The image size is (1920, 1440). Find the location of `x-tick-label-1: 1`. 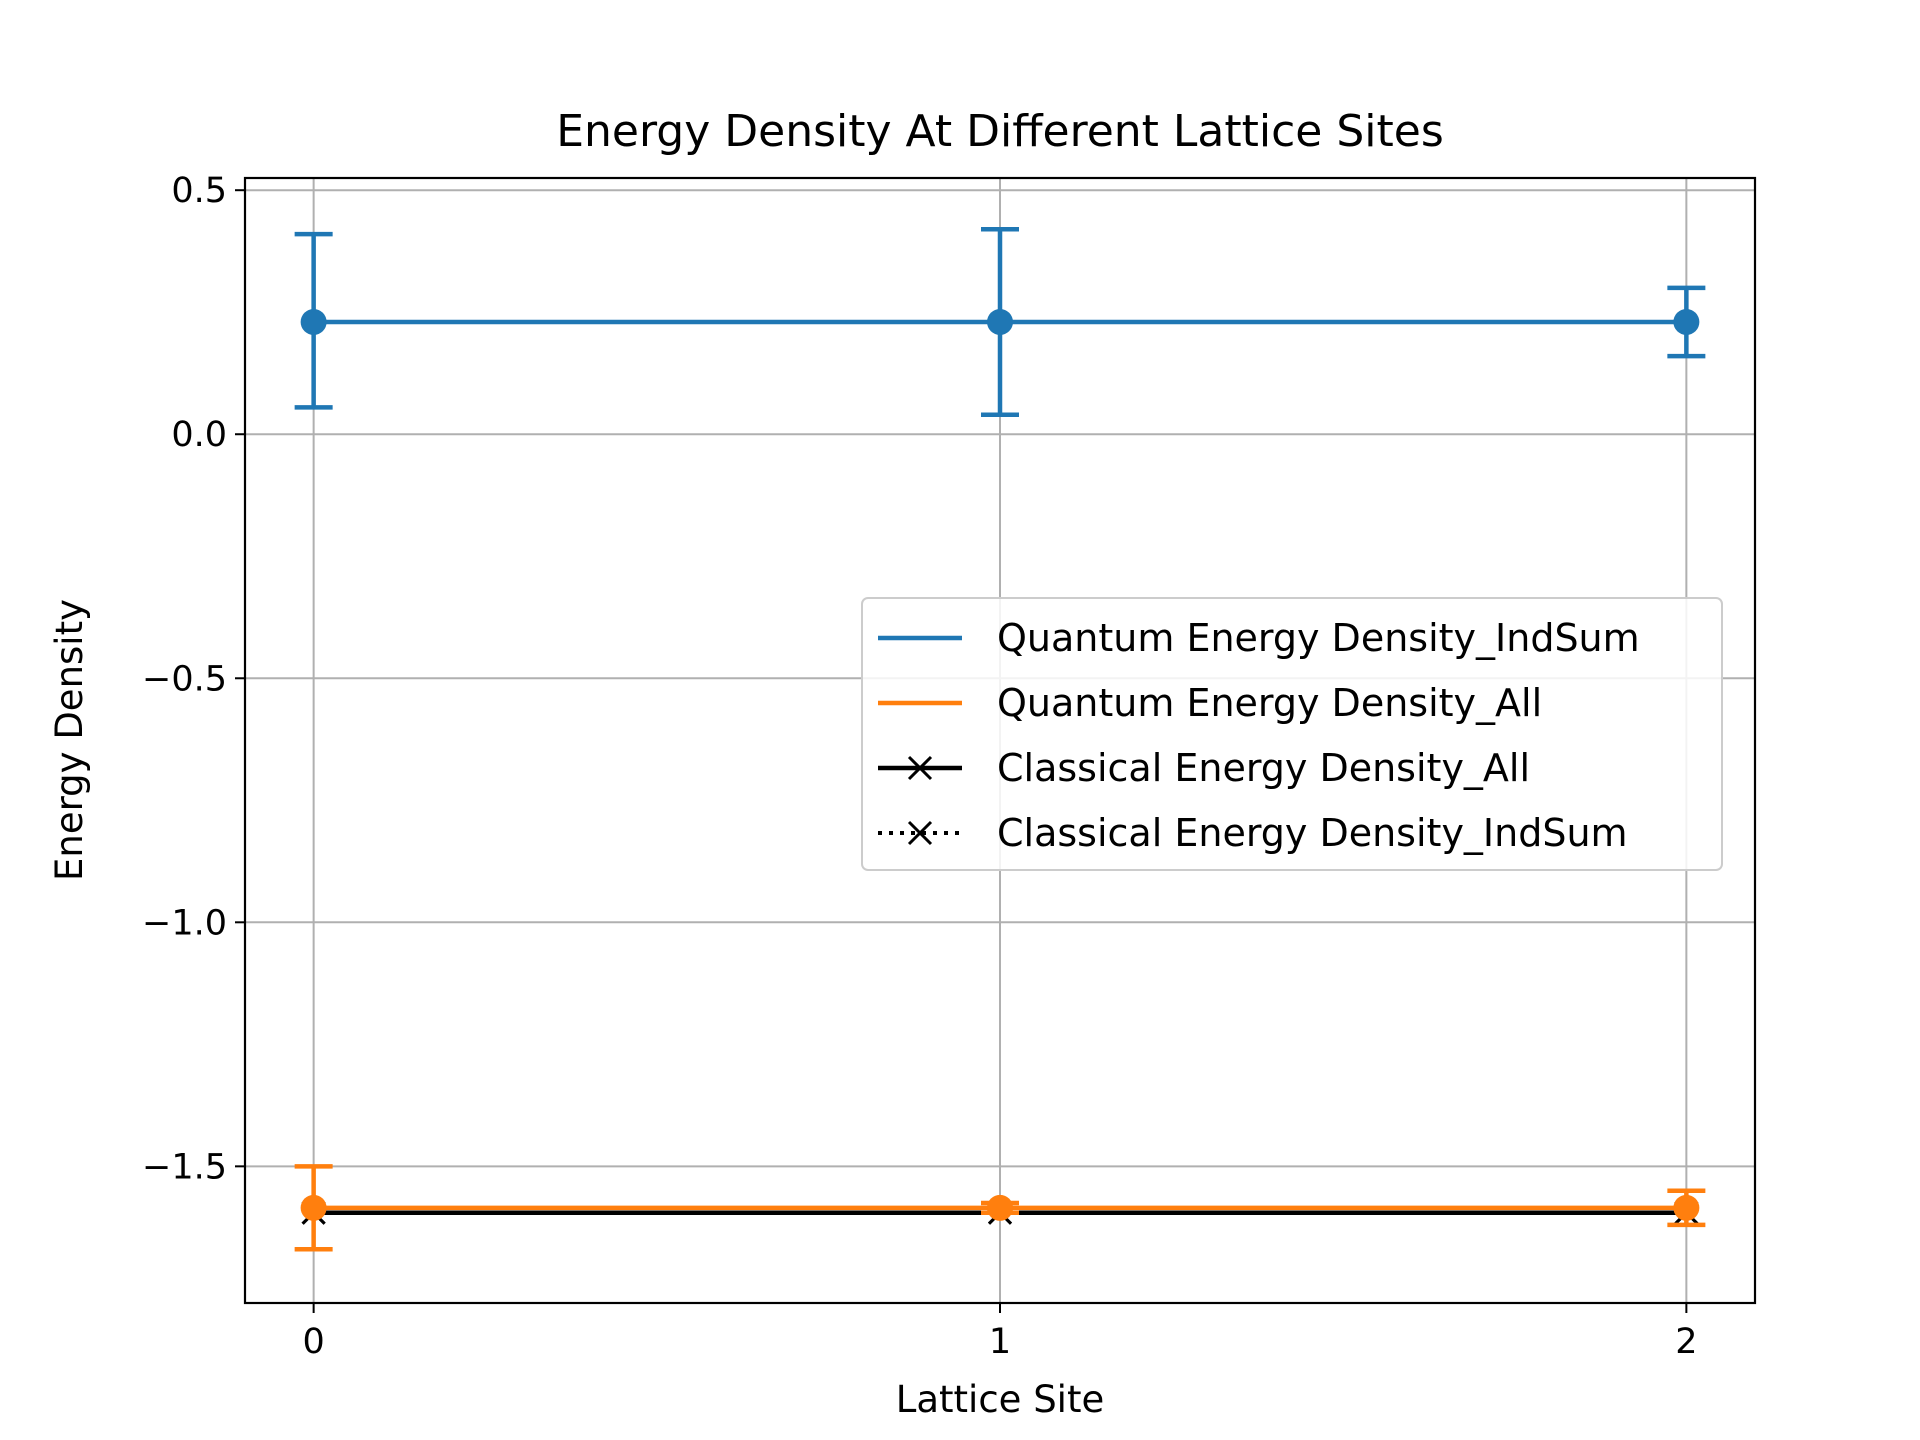

x-tick-label-1: 1 is located at coordinates (1000, 1342).